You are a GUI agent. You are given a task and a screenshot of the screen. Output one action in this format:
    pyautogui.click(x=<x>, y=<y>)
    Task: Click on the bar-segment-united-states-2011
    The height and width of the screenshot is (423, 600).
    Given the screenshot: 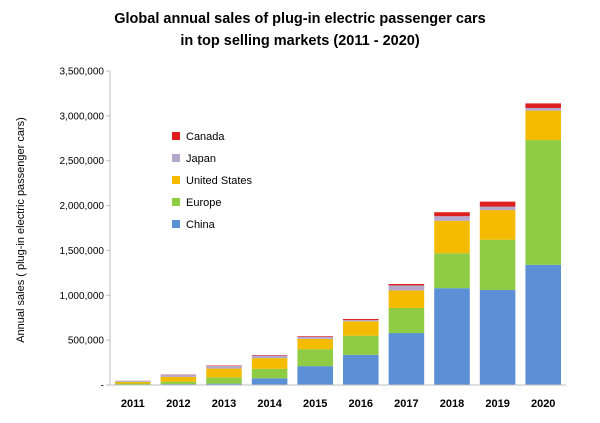 What is the action you would take?
    pyautogui.click(x=133, y=382)
    